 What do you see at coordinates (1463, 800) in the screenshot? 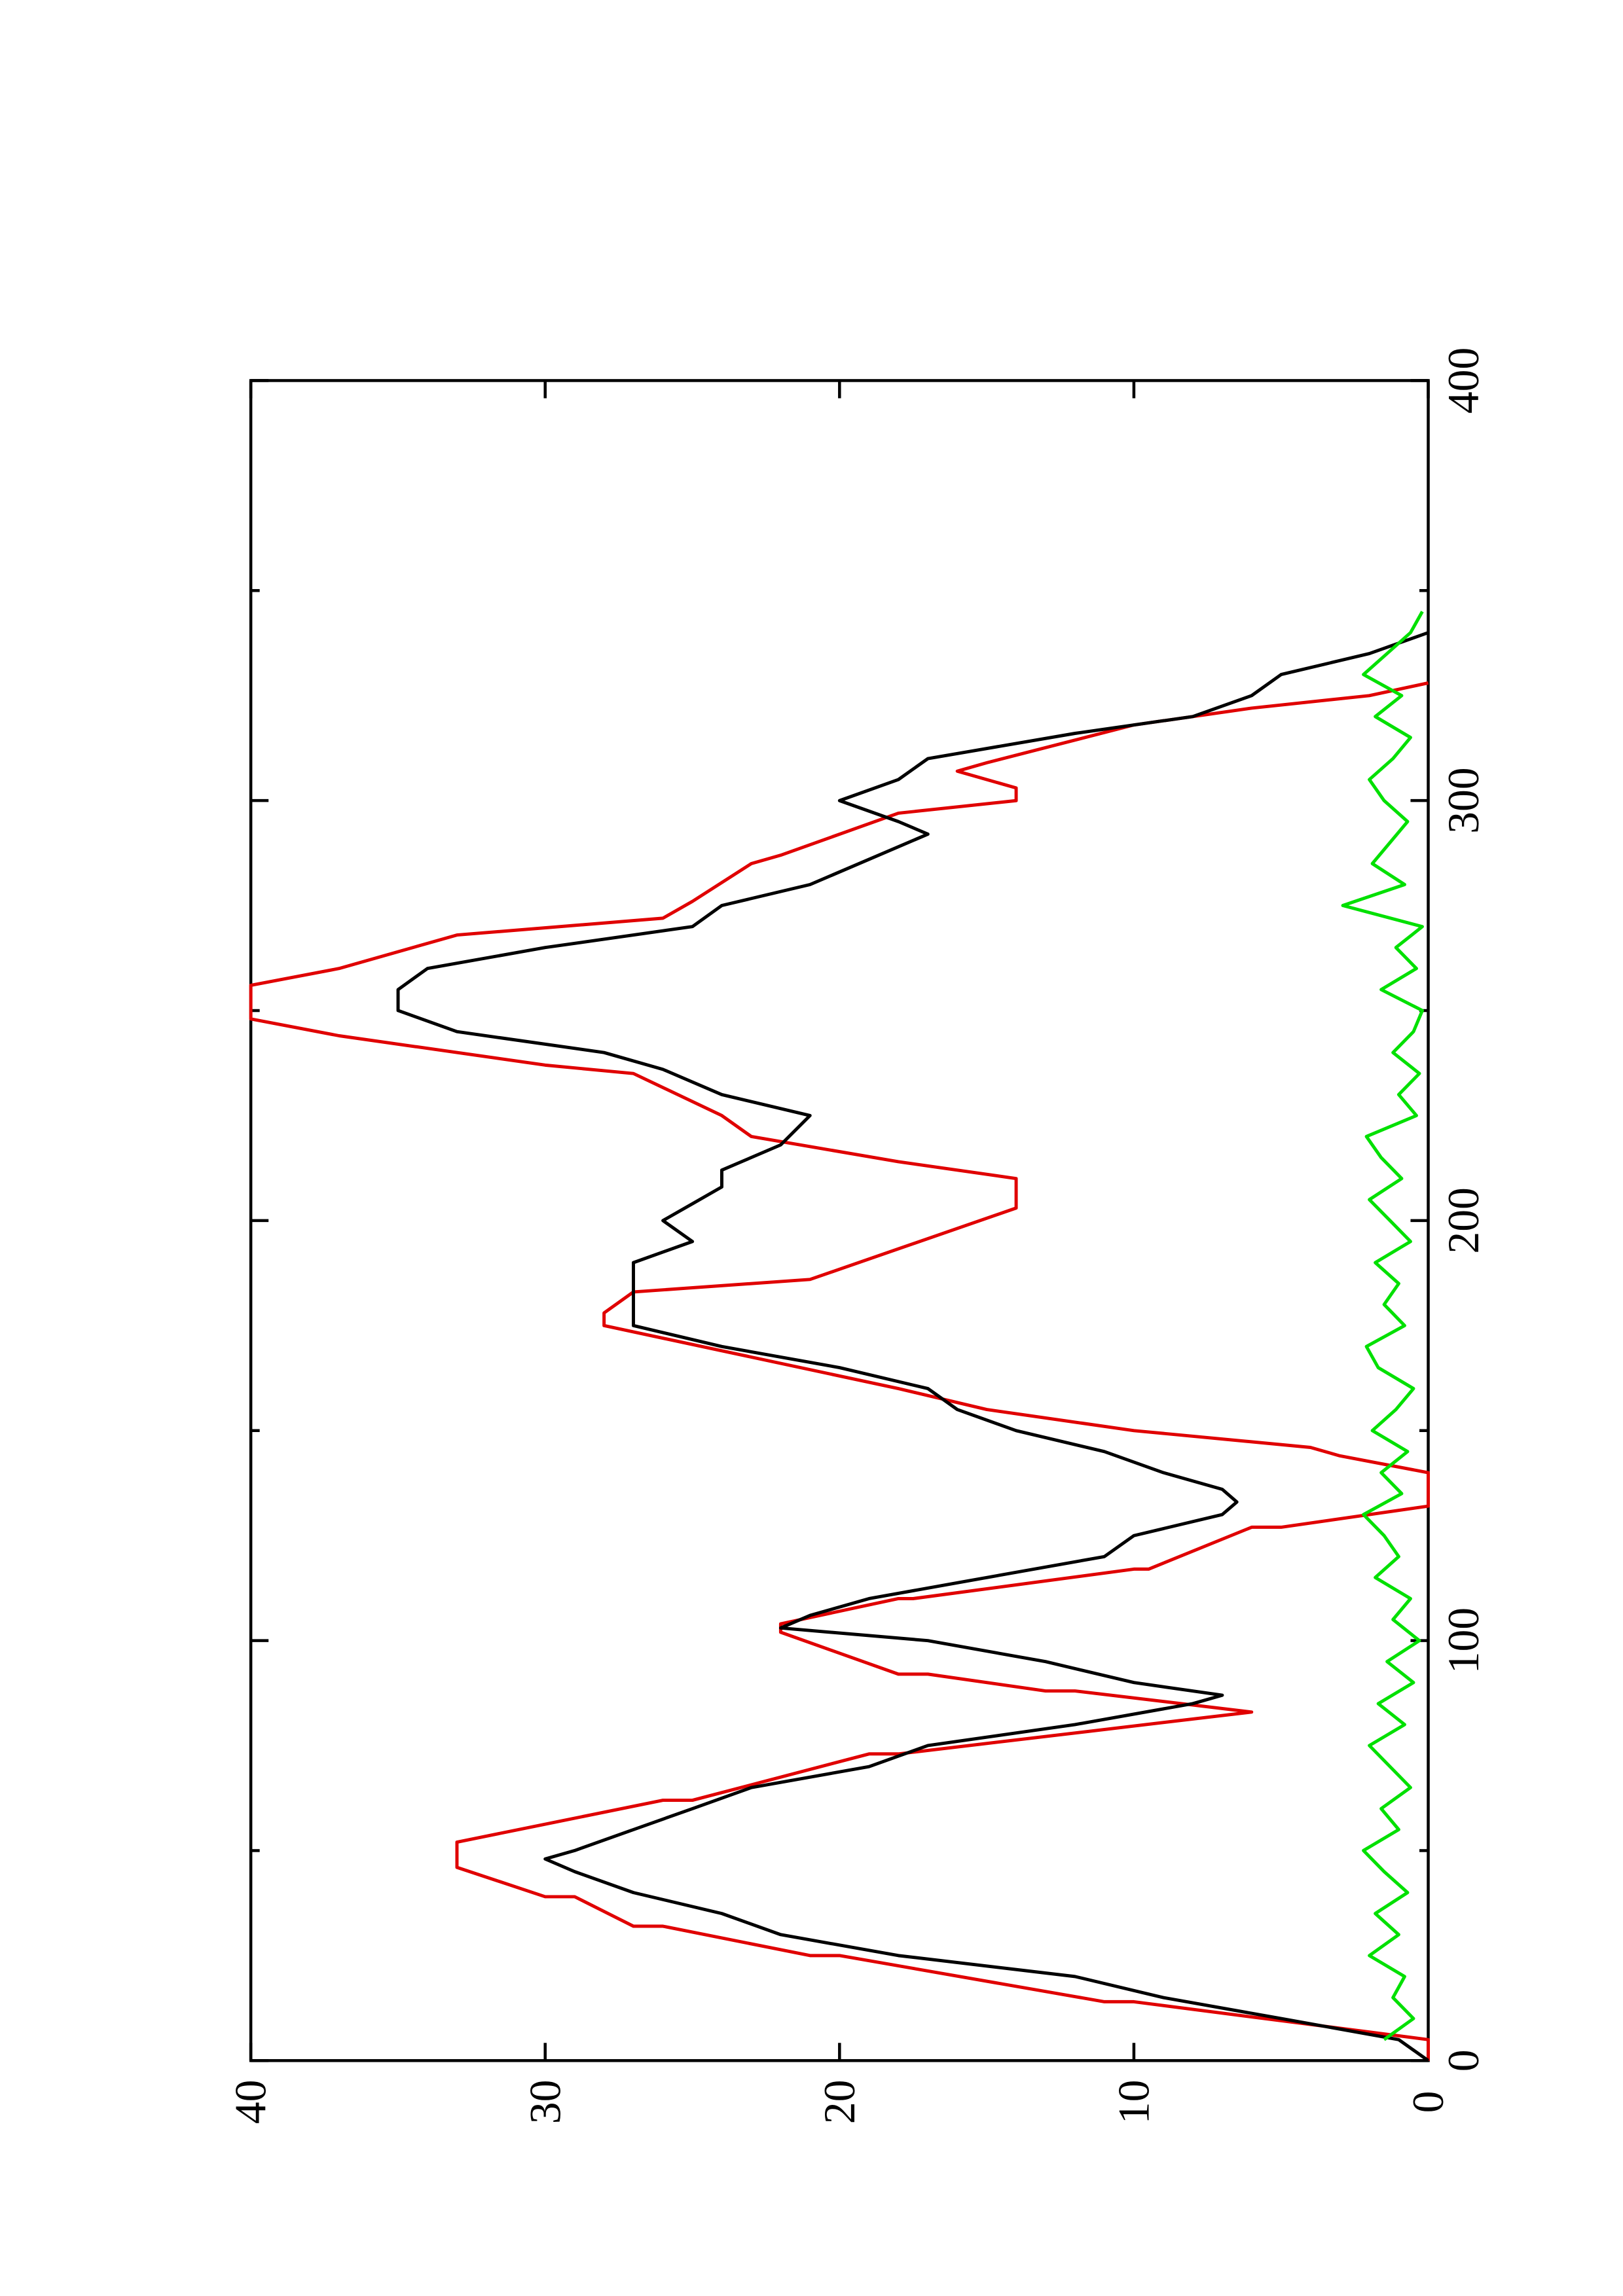
I see `x-tick-label: 300` at bounding box center [1463, 800].